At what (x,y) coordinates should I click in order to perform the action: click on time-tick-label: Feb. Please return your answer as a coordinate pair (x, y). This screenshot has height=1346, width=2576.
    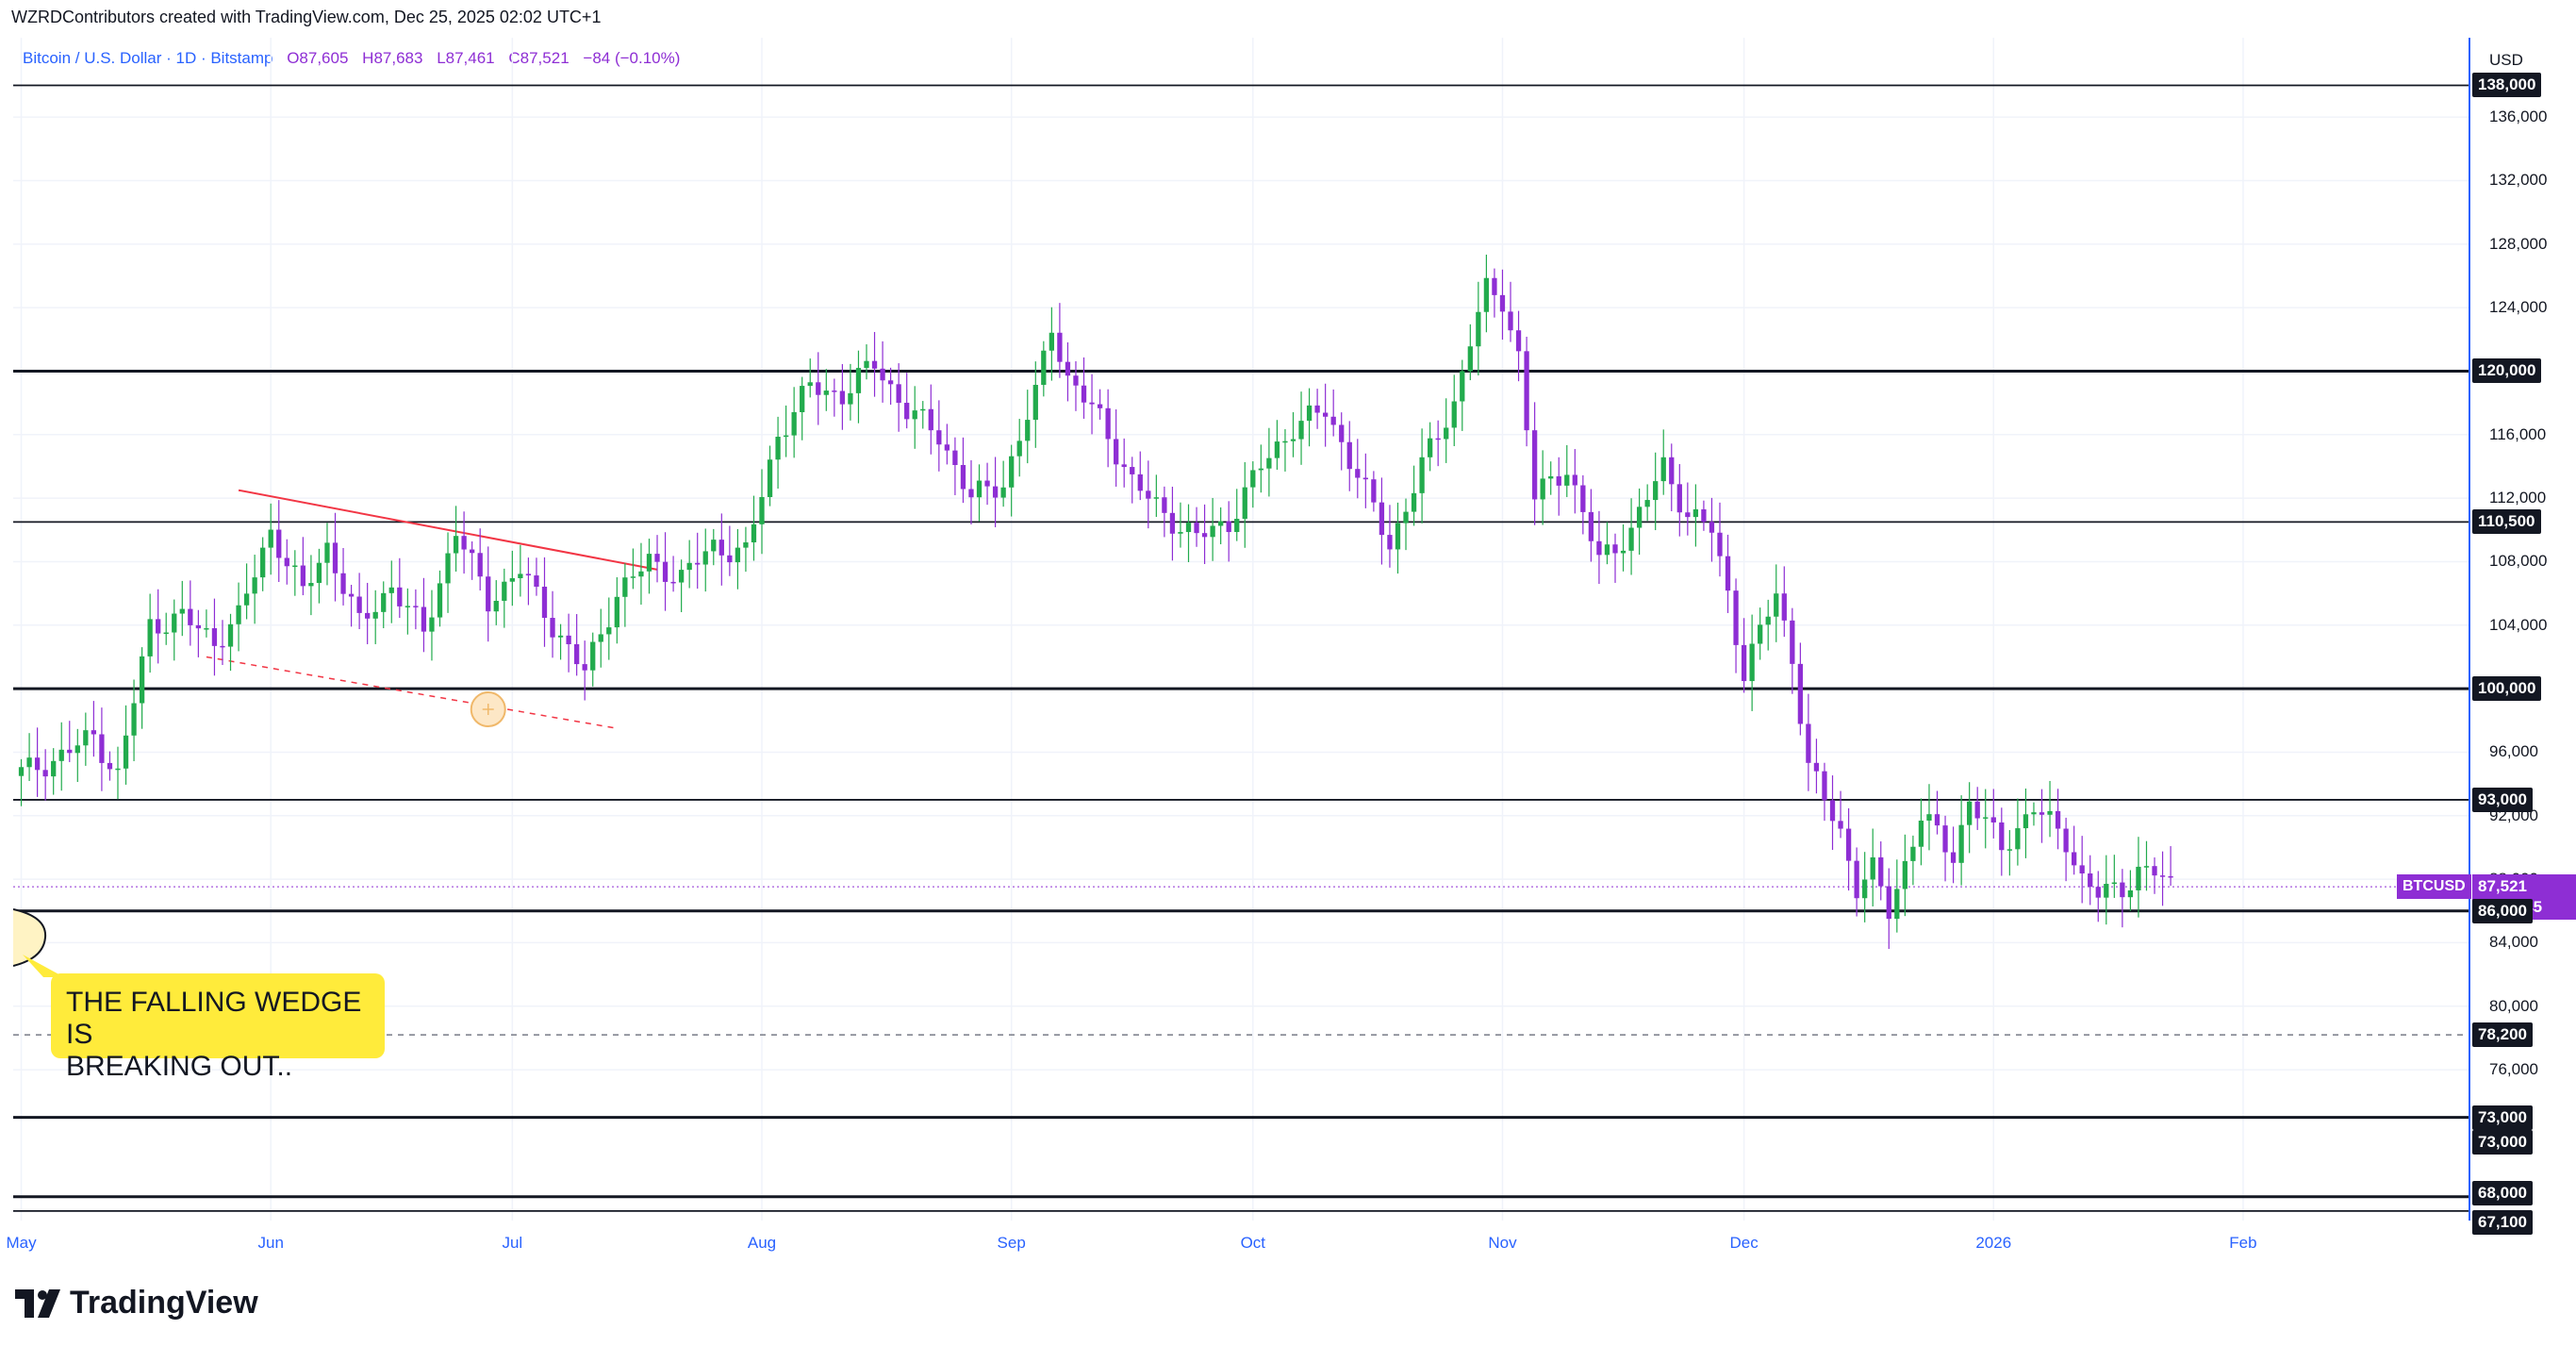
    Looking at the image, I should click on (2243, 1243).